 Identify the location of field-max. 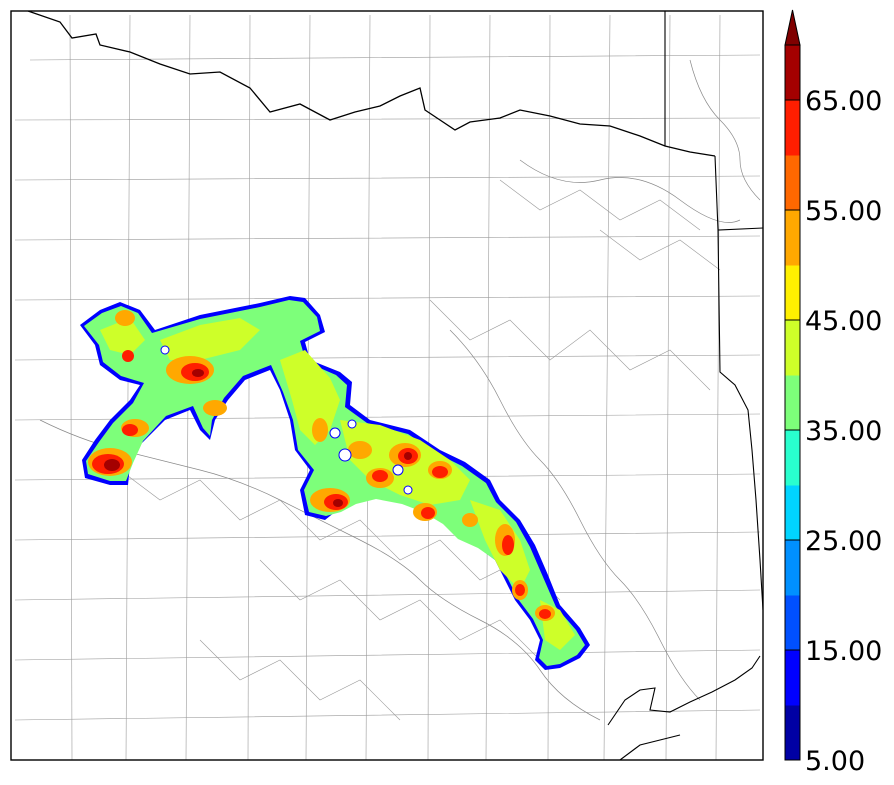
(258, 438).